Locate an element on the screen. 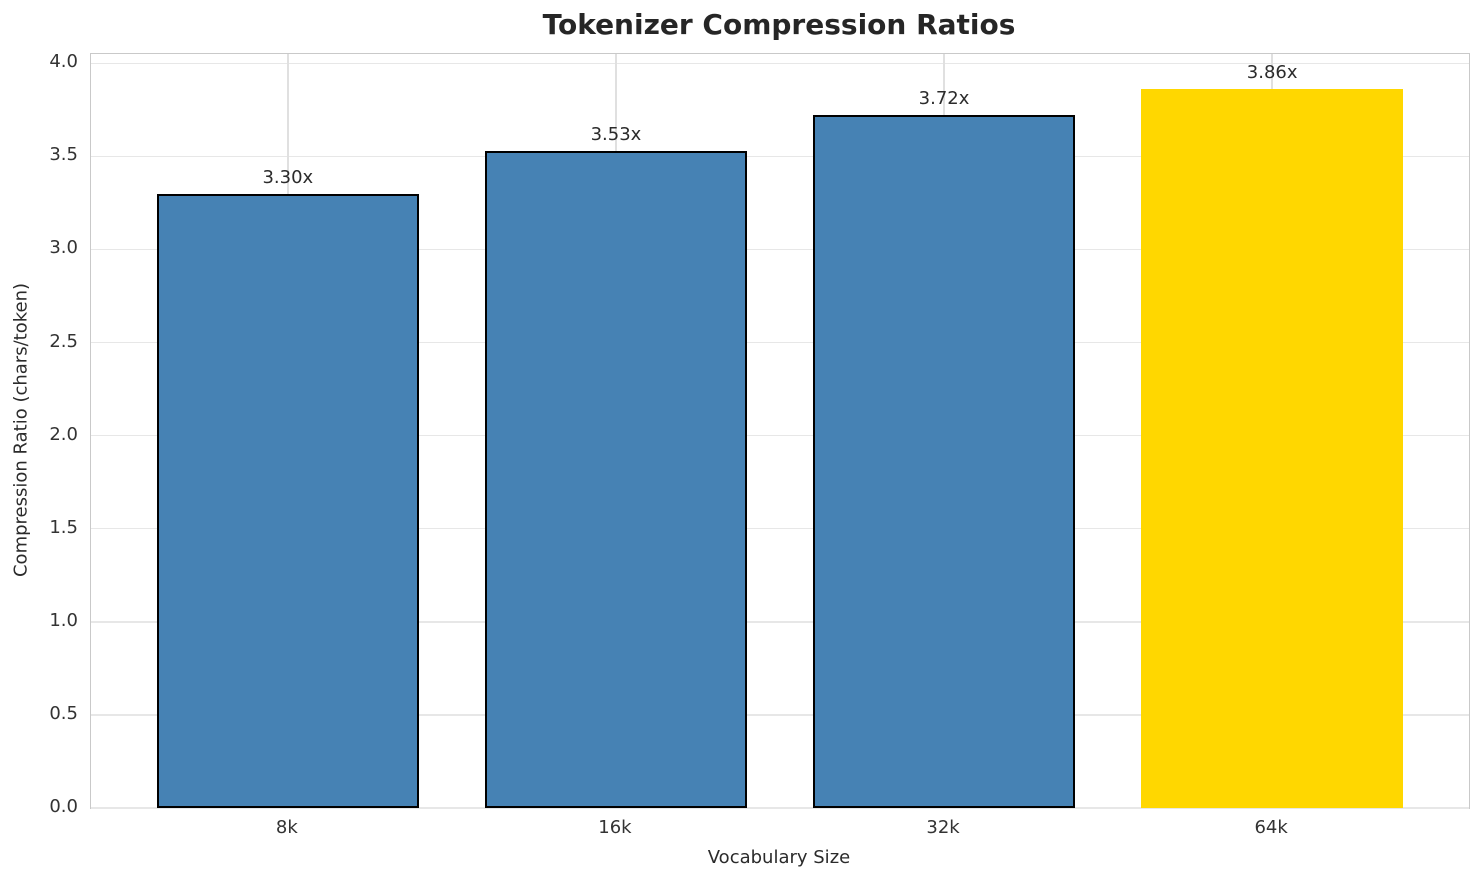  y-tick-label: 0.5 is located at coordinates (63, 713).